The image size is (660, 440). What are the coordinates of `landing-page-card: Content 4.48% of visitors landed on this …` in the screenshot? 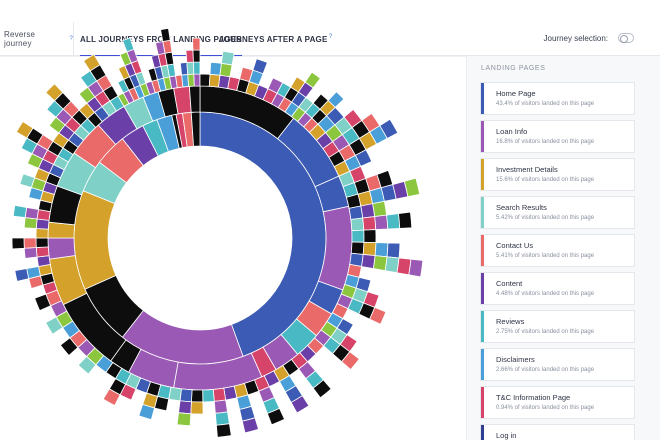 It's located at (557, 288).